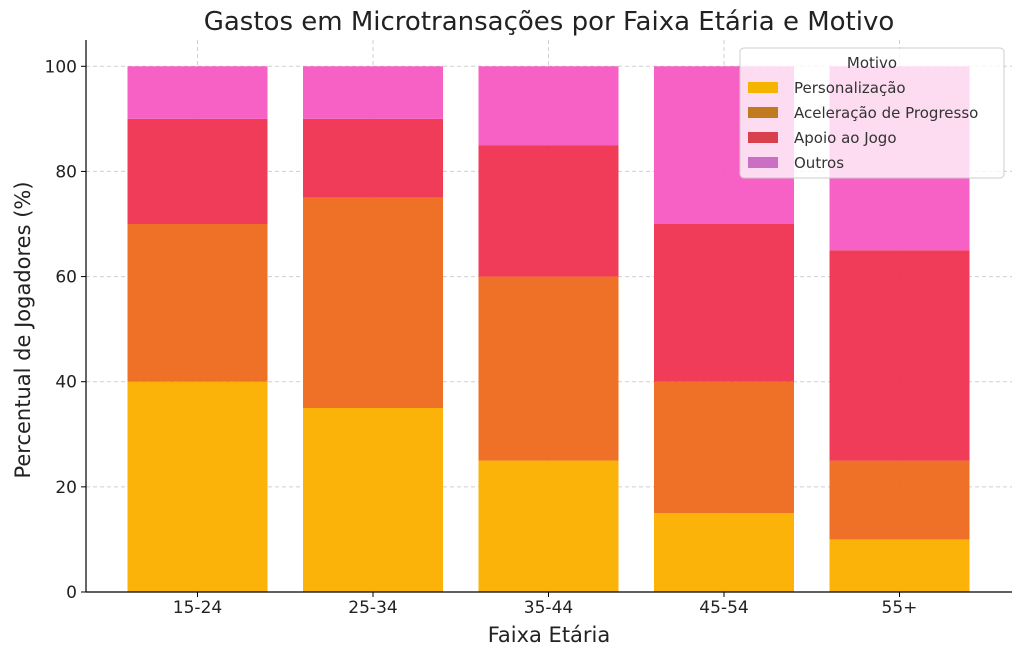  What do you see at coordinates (71, 593) in the screenshot?
I see `y-tick-label: 0` at bounding box center [71, 593].